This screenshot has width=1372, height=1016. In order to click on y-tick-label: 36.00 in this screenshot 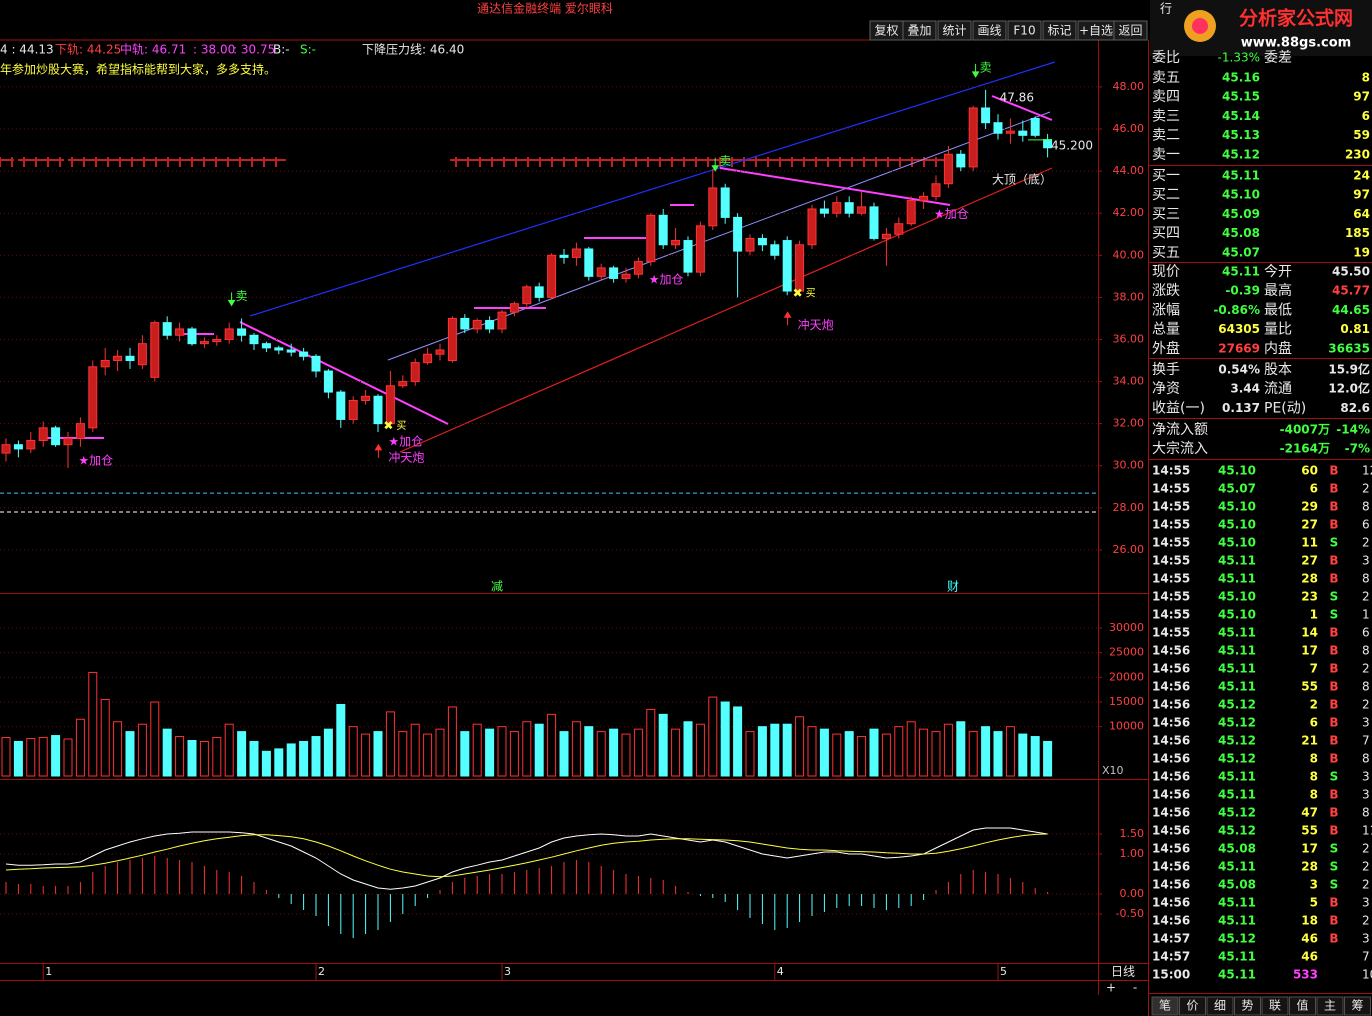, I will do `click(1129, 338)`.